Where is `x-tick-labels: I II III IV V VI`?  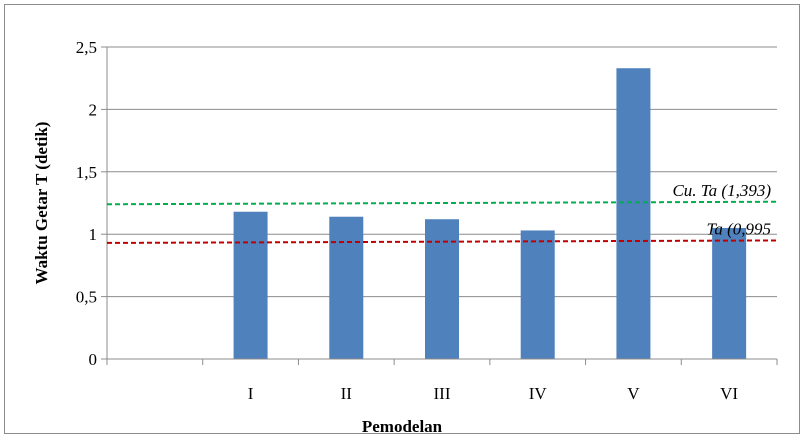
x-tick-labels: I II III IV V VI is located at coordinates (493, 393).